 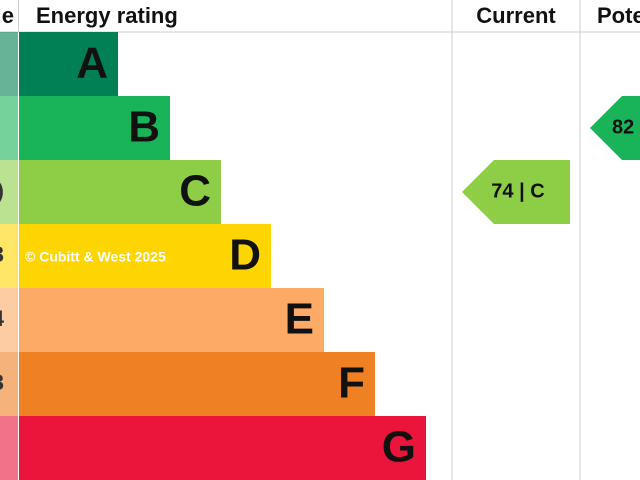 I want to click on band-letter: F, so click(x=351, y=383).